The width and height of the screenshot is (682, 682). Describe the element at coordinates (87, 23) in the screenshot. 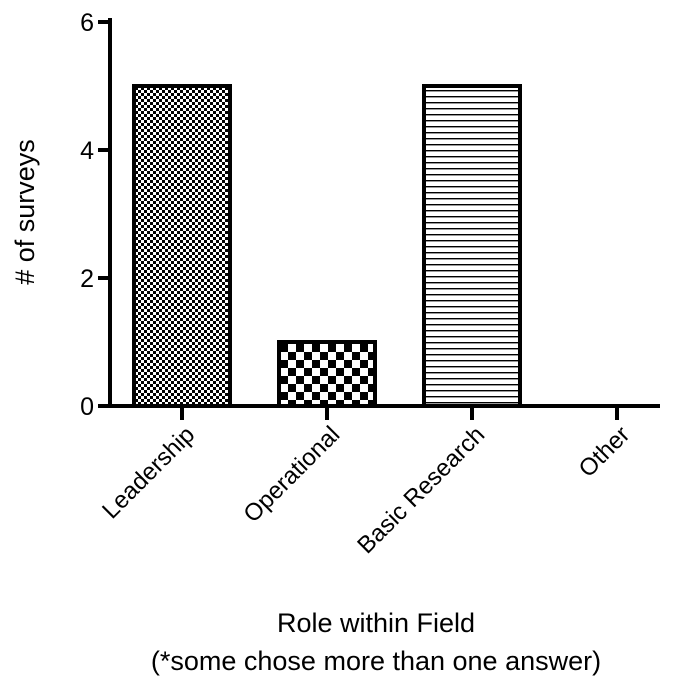

I see `y-tick-label: 6` at that location.